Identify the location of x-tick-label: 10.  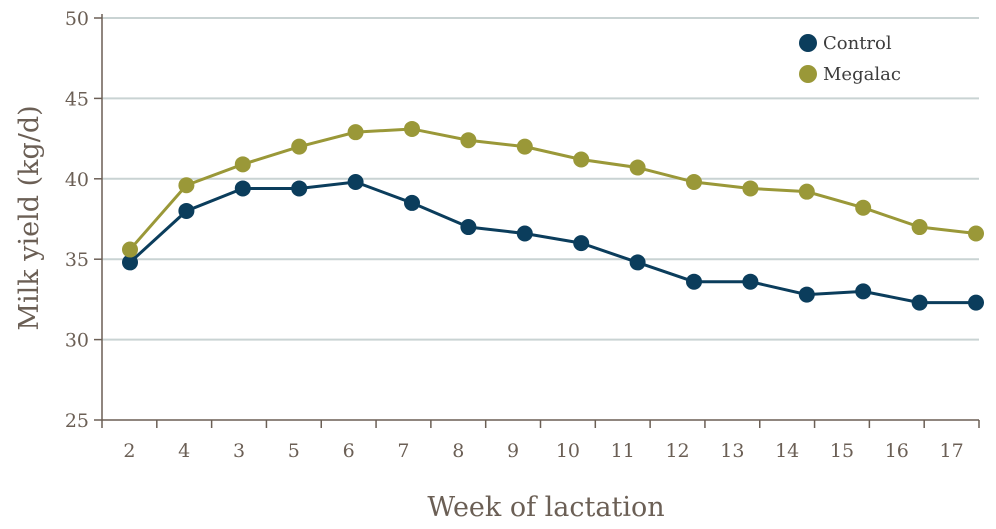
(568, 451).